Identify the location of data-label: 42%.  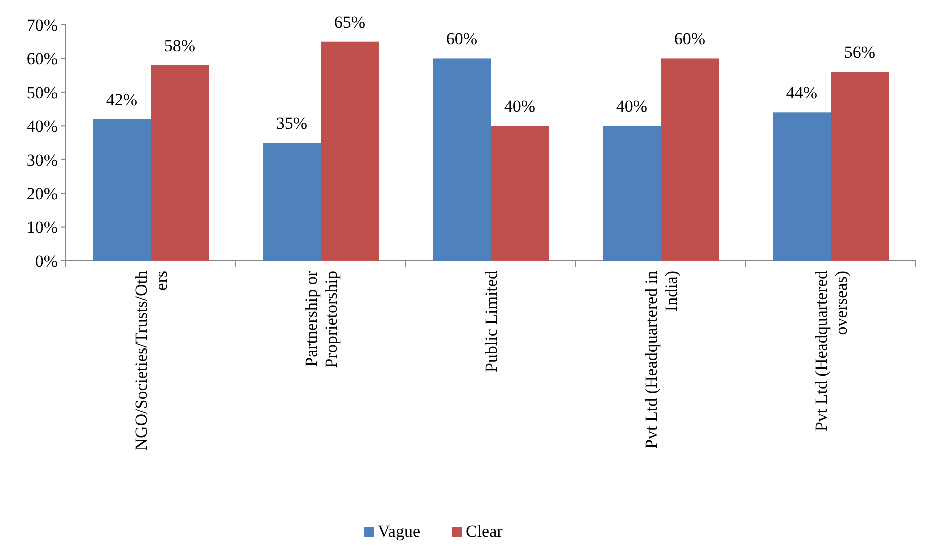
(122, 100).